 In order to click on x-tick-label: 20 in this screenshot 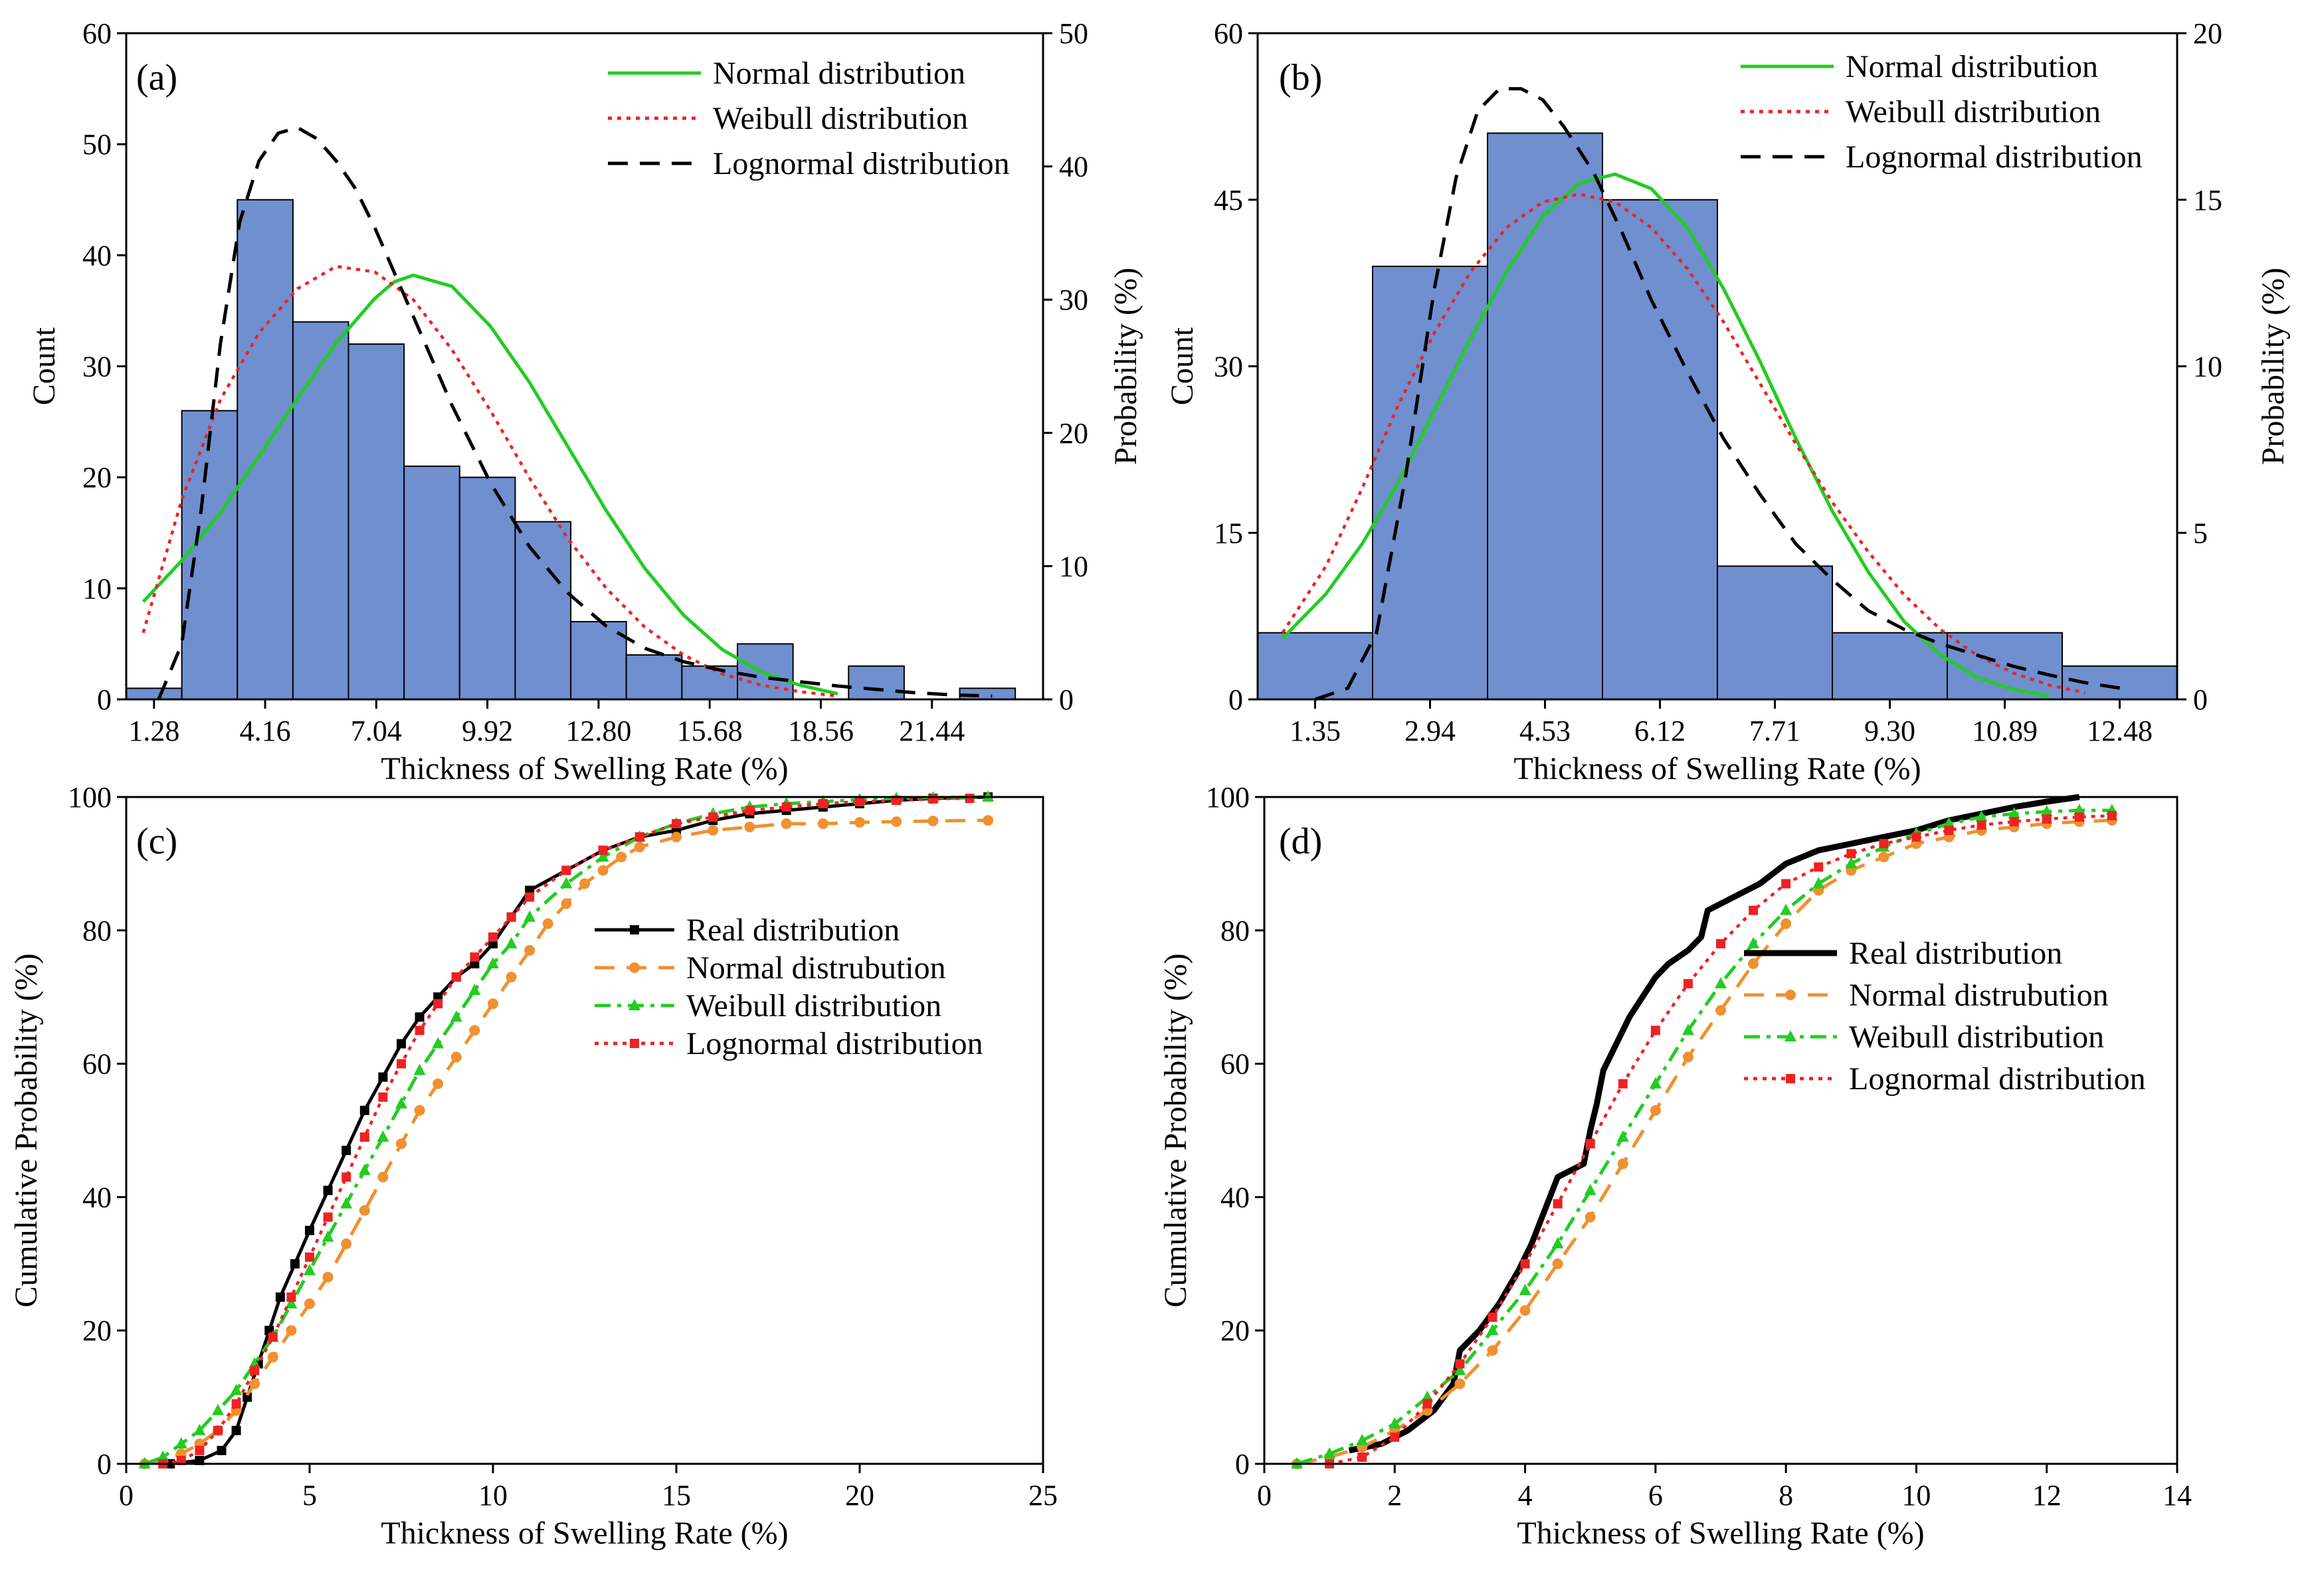, I will do `click(859, 1495)`.